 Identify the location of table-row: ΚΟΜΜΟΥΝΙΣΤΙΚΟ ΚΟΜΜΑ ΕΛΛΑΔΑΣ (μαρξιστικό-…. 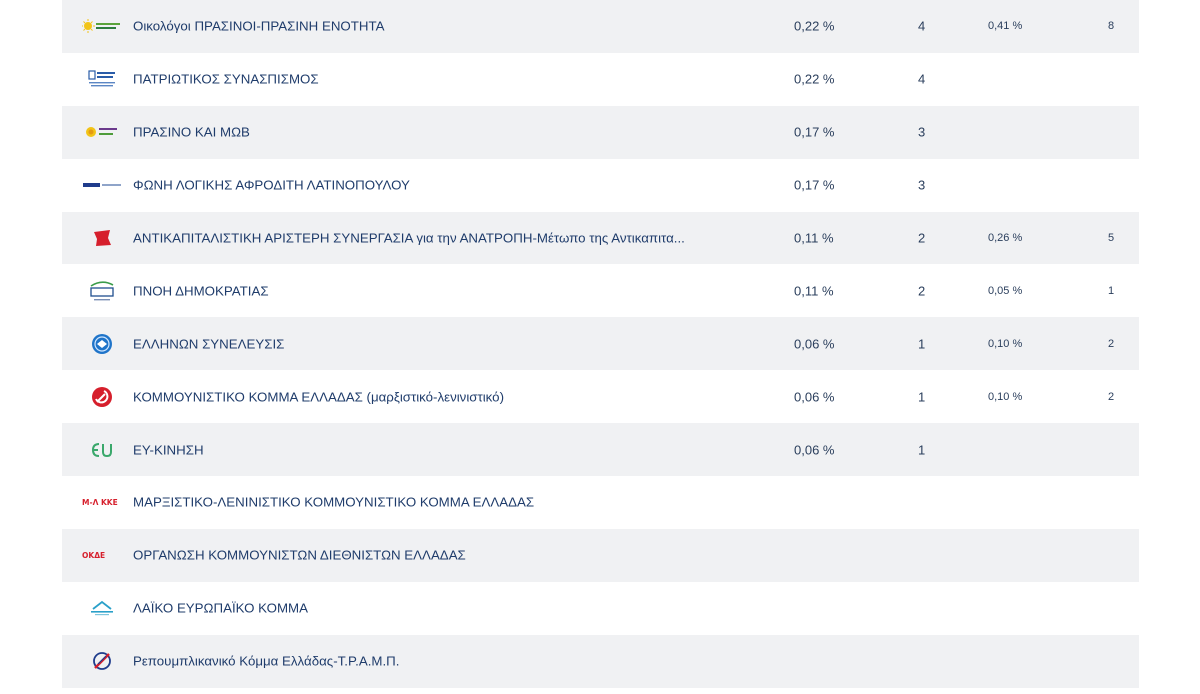
(600, 396).